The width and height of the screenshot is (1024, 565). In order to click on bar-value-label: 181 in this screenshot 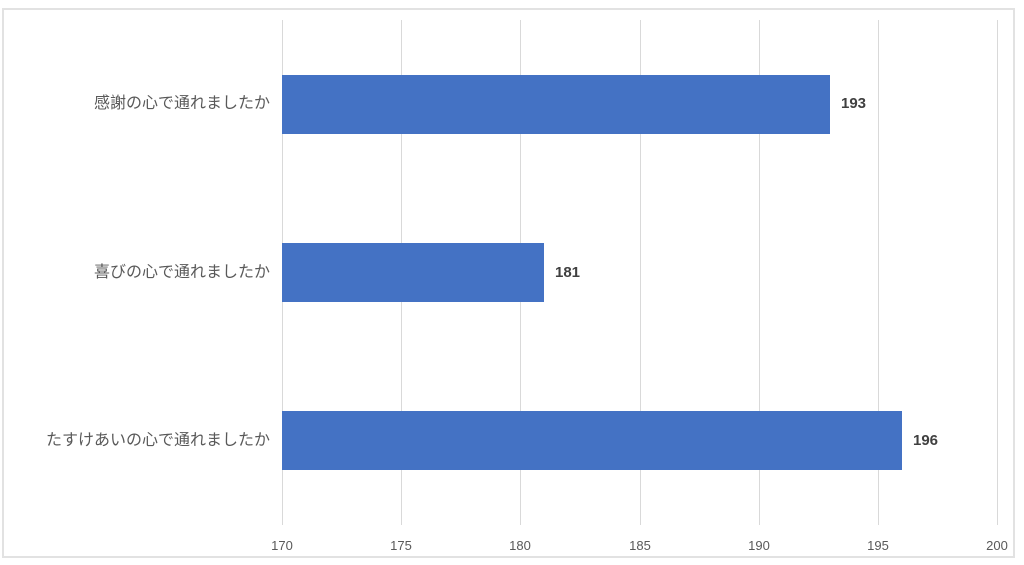, I will do `click(568, 272)`.